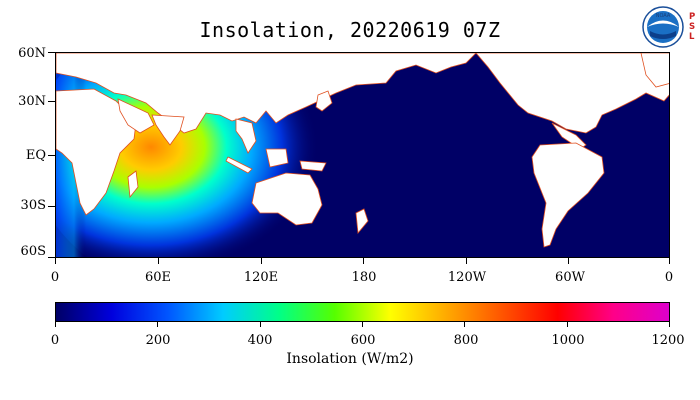 The image size is (700, 400). What do you see at coordinates (568, 261) in the screenshot?
I see `tick-x-60w` at bounding box center [568, 261].